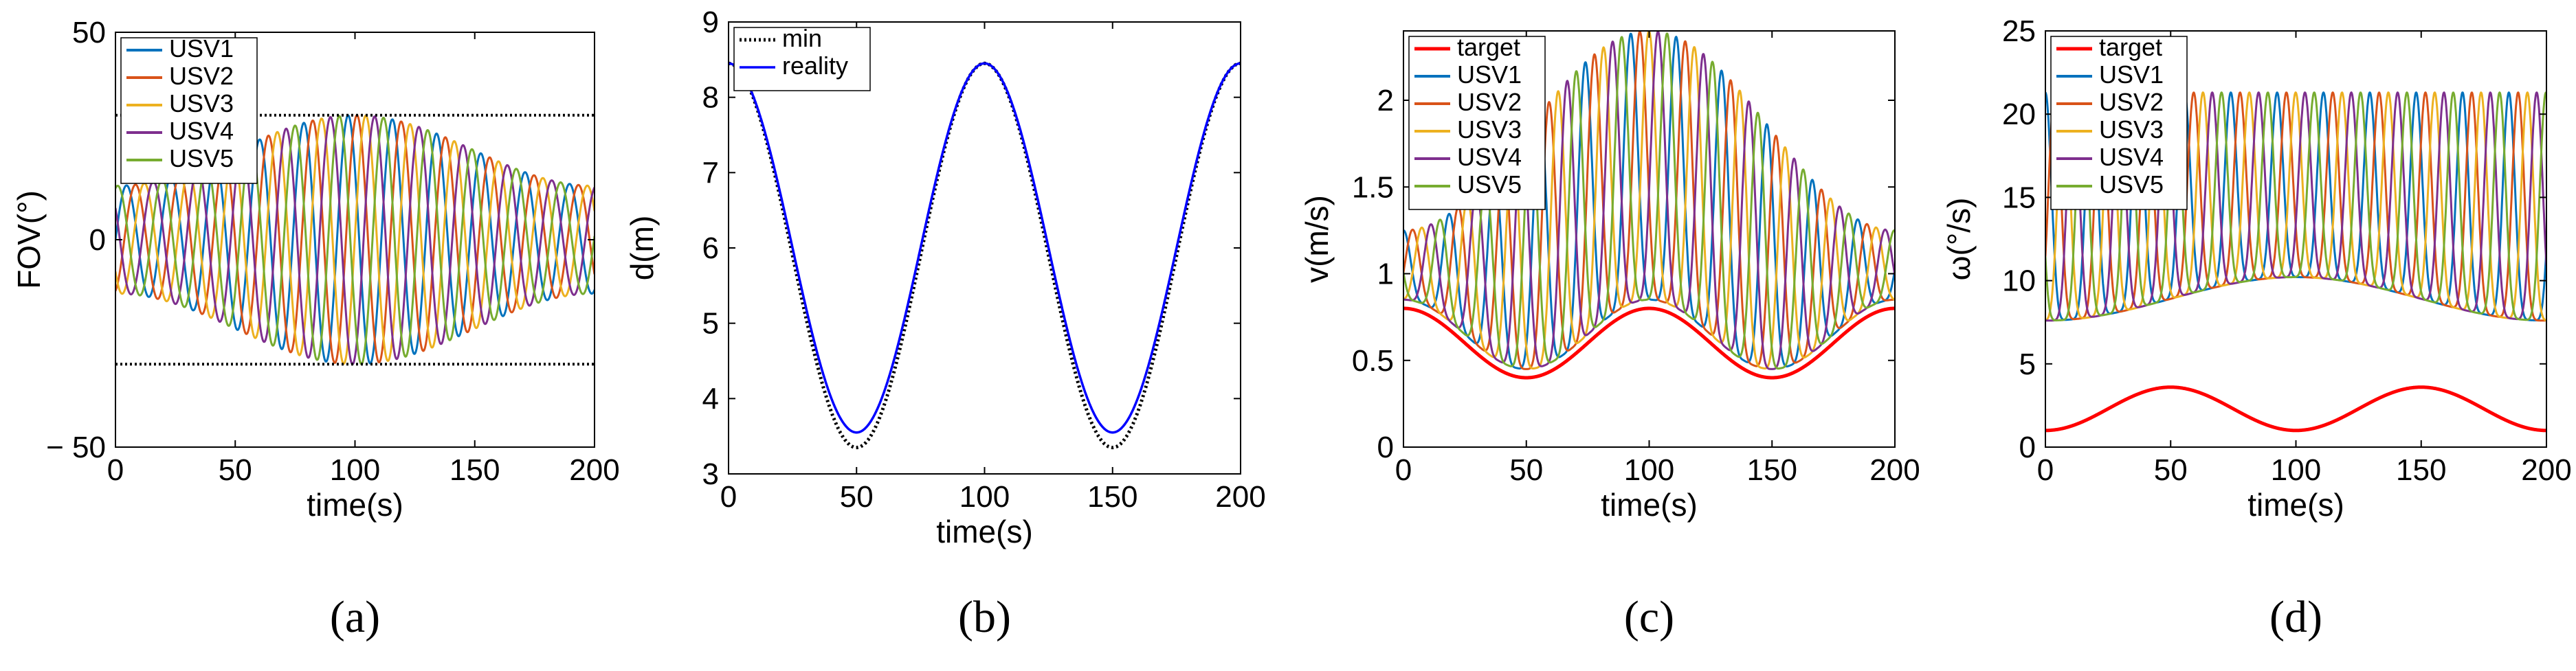 This screenshot has width=2576, height=671. I want to click on series-line-usv1, so click(355, 239).